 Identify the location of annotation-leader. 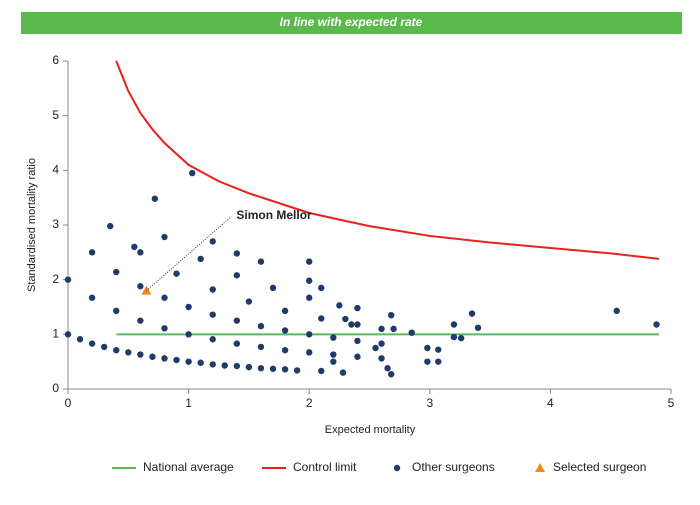
(189, 253).